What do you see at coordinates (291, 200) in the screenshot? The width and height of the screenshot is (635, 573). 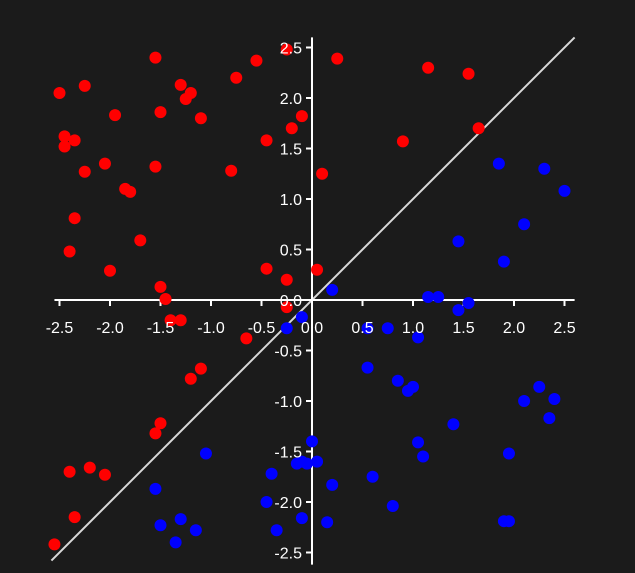 I see `y-tick-label: 1.0` at bounding box center [291, 200].